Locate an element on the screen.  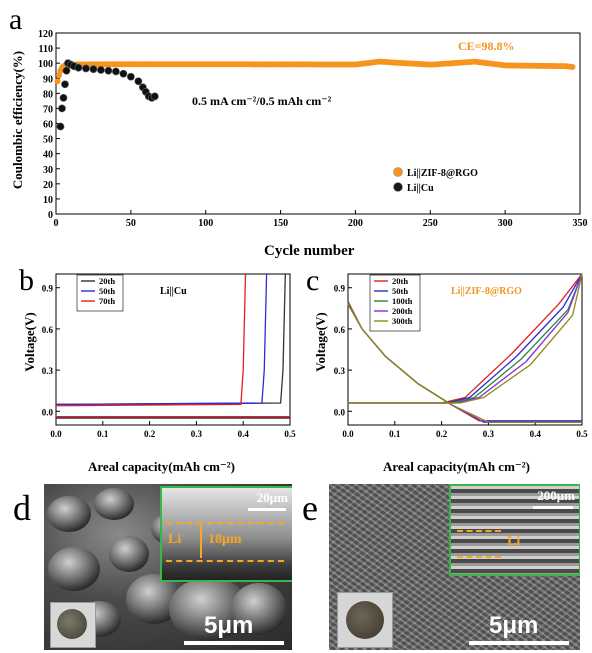
inset-cross-section-d: 20μm Li 18μm is located at coordinates (226, 534).